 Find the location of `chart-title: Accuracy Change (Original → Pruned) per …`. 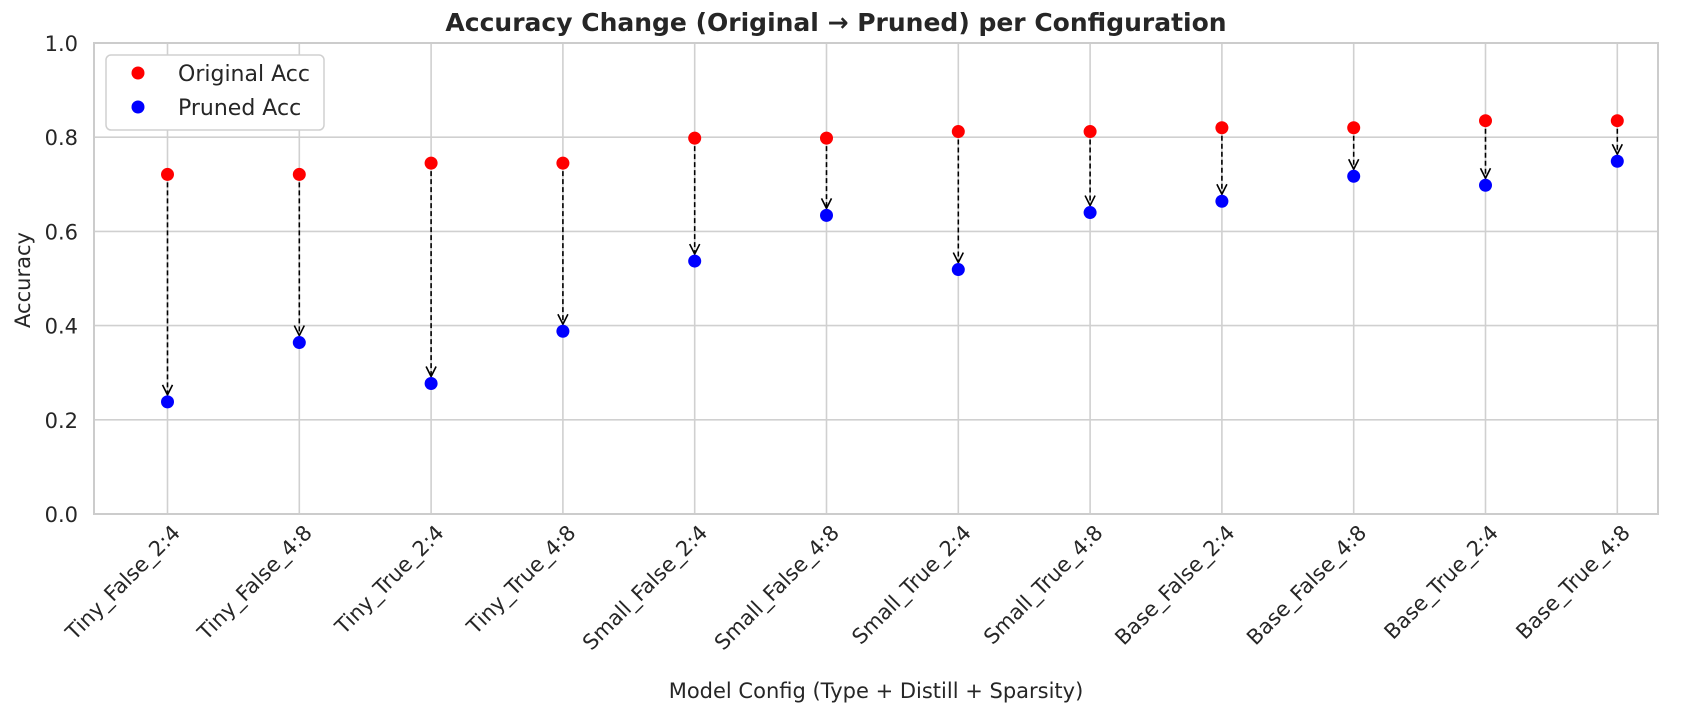

chart-title: Accuracy Change (Original → Pruned) per … is located at coordinates (835, 22).